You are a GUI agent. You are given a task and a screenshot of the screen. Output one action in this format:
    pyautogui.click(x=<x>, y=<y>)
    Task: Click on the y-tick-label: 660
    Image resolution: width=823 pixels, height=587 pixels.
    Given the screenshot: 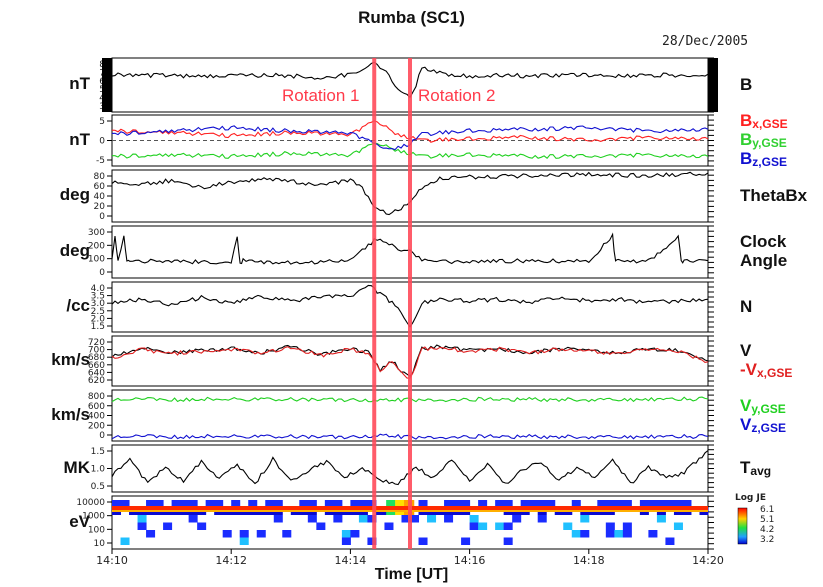 What is the action you would take?
    pyautogui.click(x=96, y=366)
    